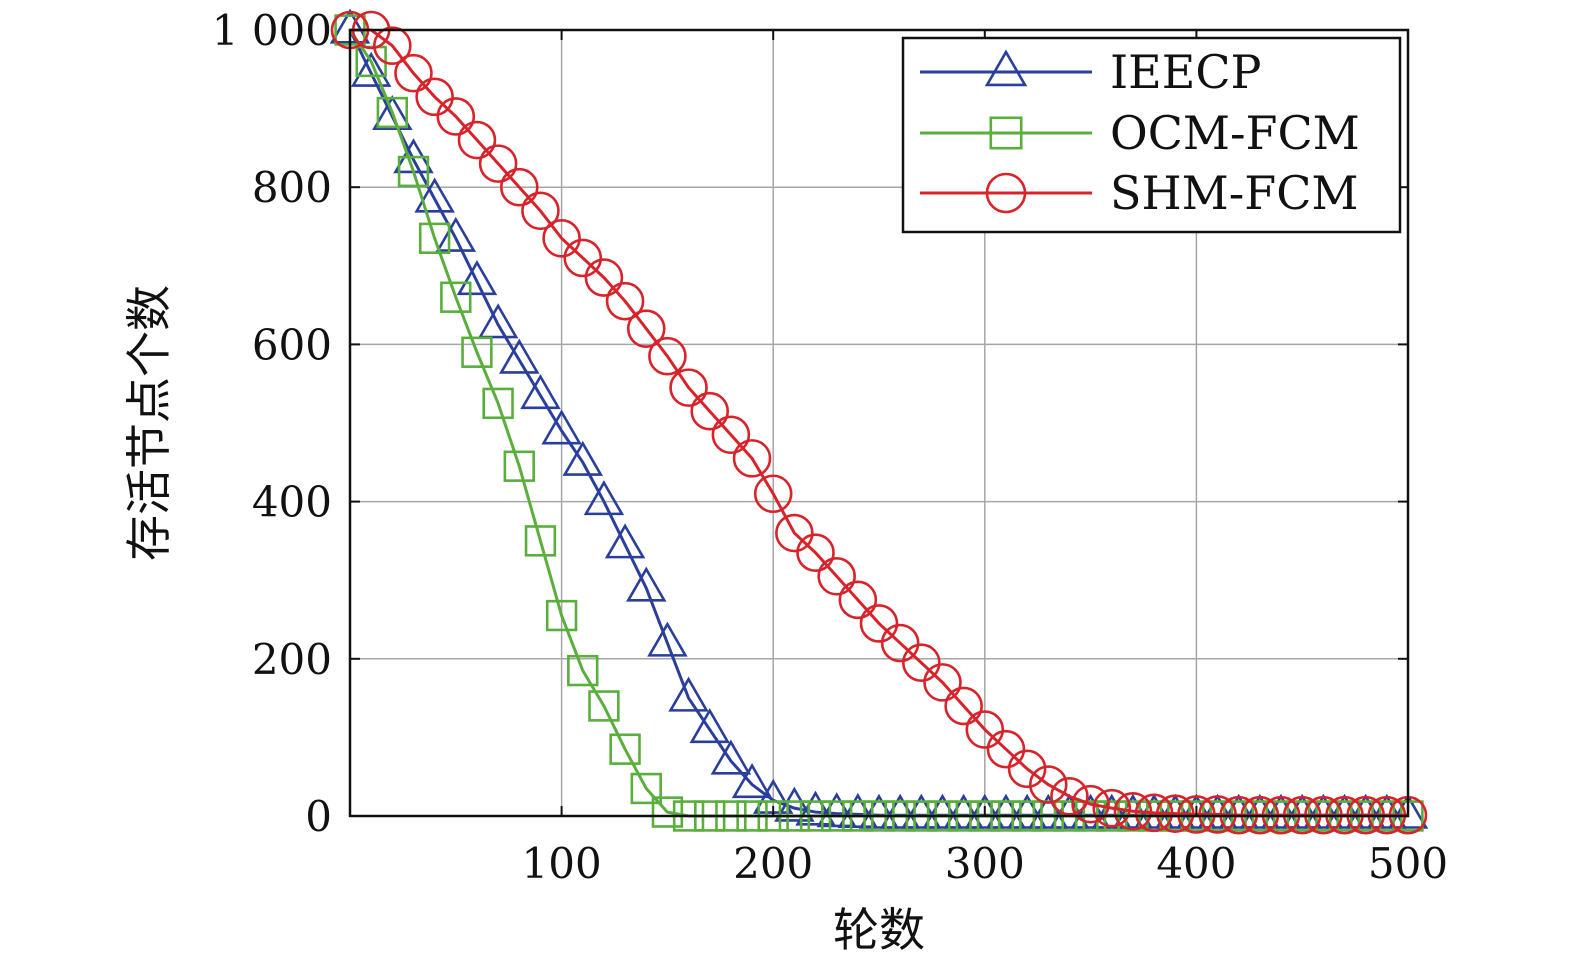 This screenshot has width=1575, height=964. Describe the element at coordinates (318, 816) in the screenshot. I see `y-tick-label: 0` at that location.